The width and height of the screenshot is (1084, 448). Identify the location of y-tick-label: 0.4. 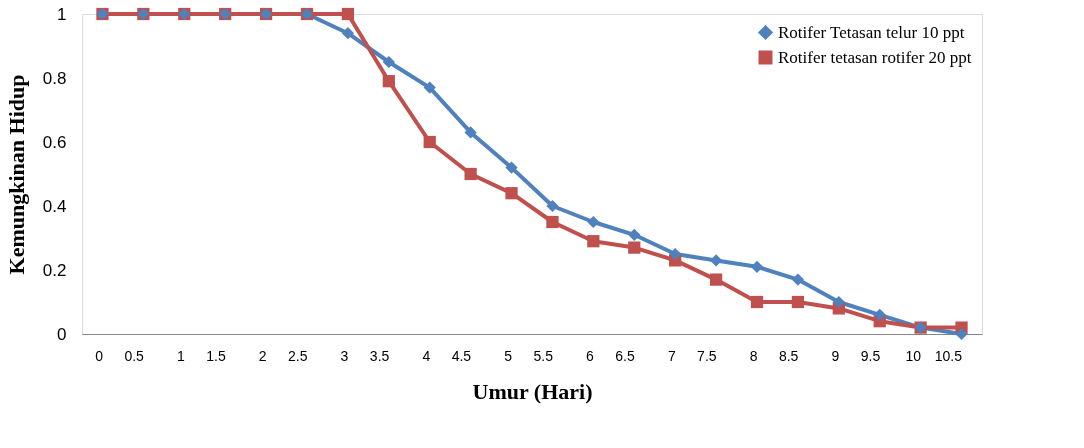
(54, 206).